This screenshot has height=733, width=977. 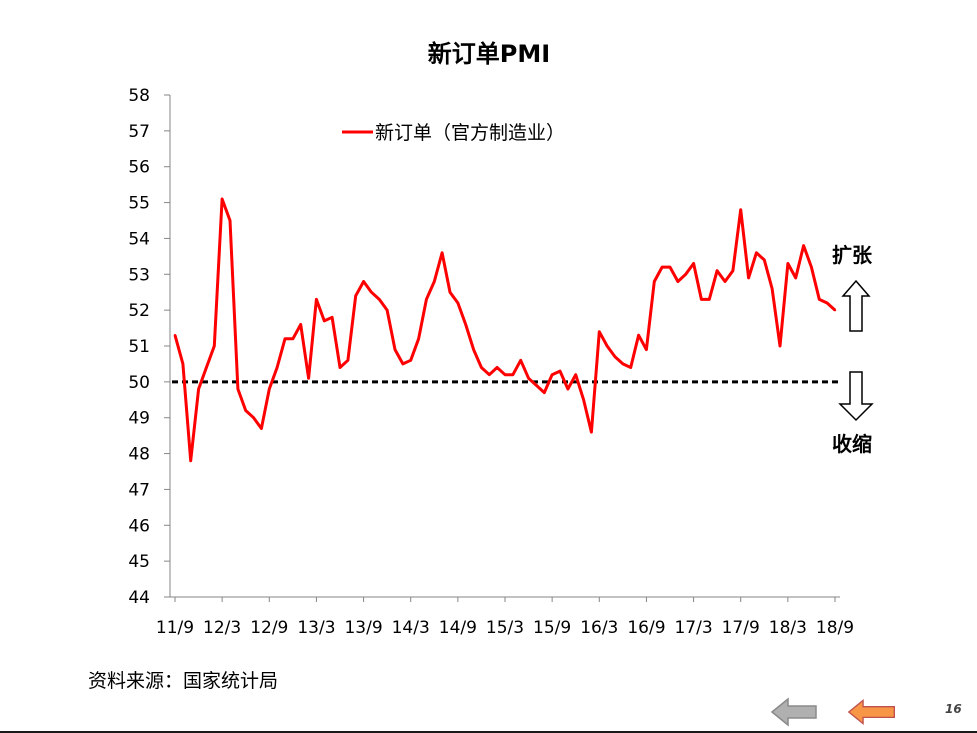 What do you see at coordinates (835, 628) in the screenshot?
I see `x-tick-label: 18/9` at bounding box center [835, 628].